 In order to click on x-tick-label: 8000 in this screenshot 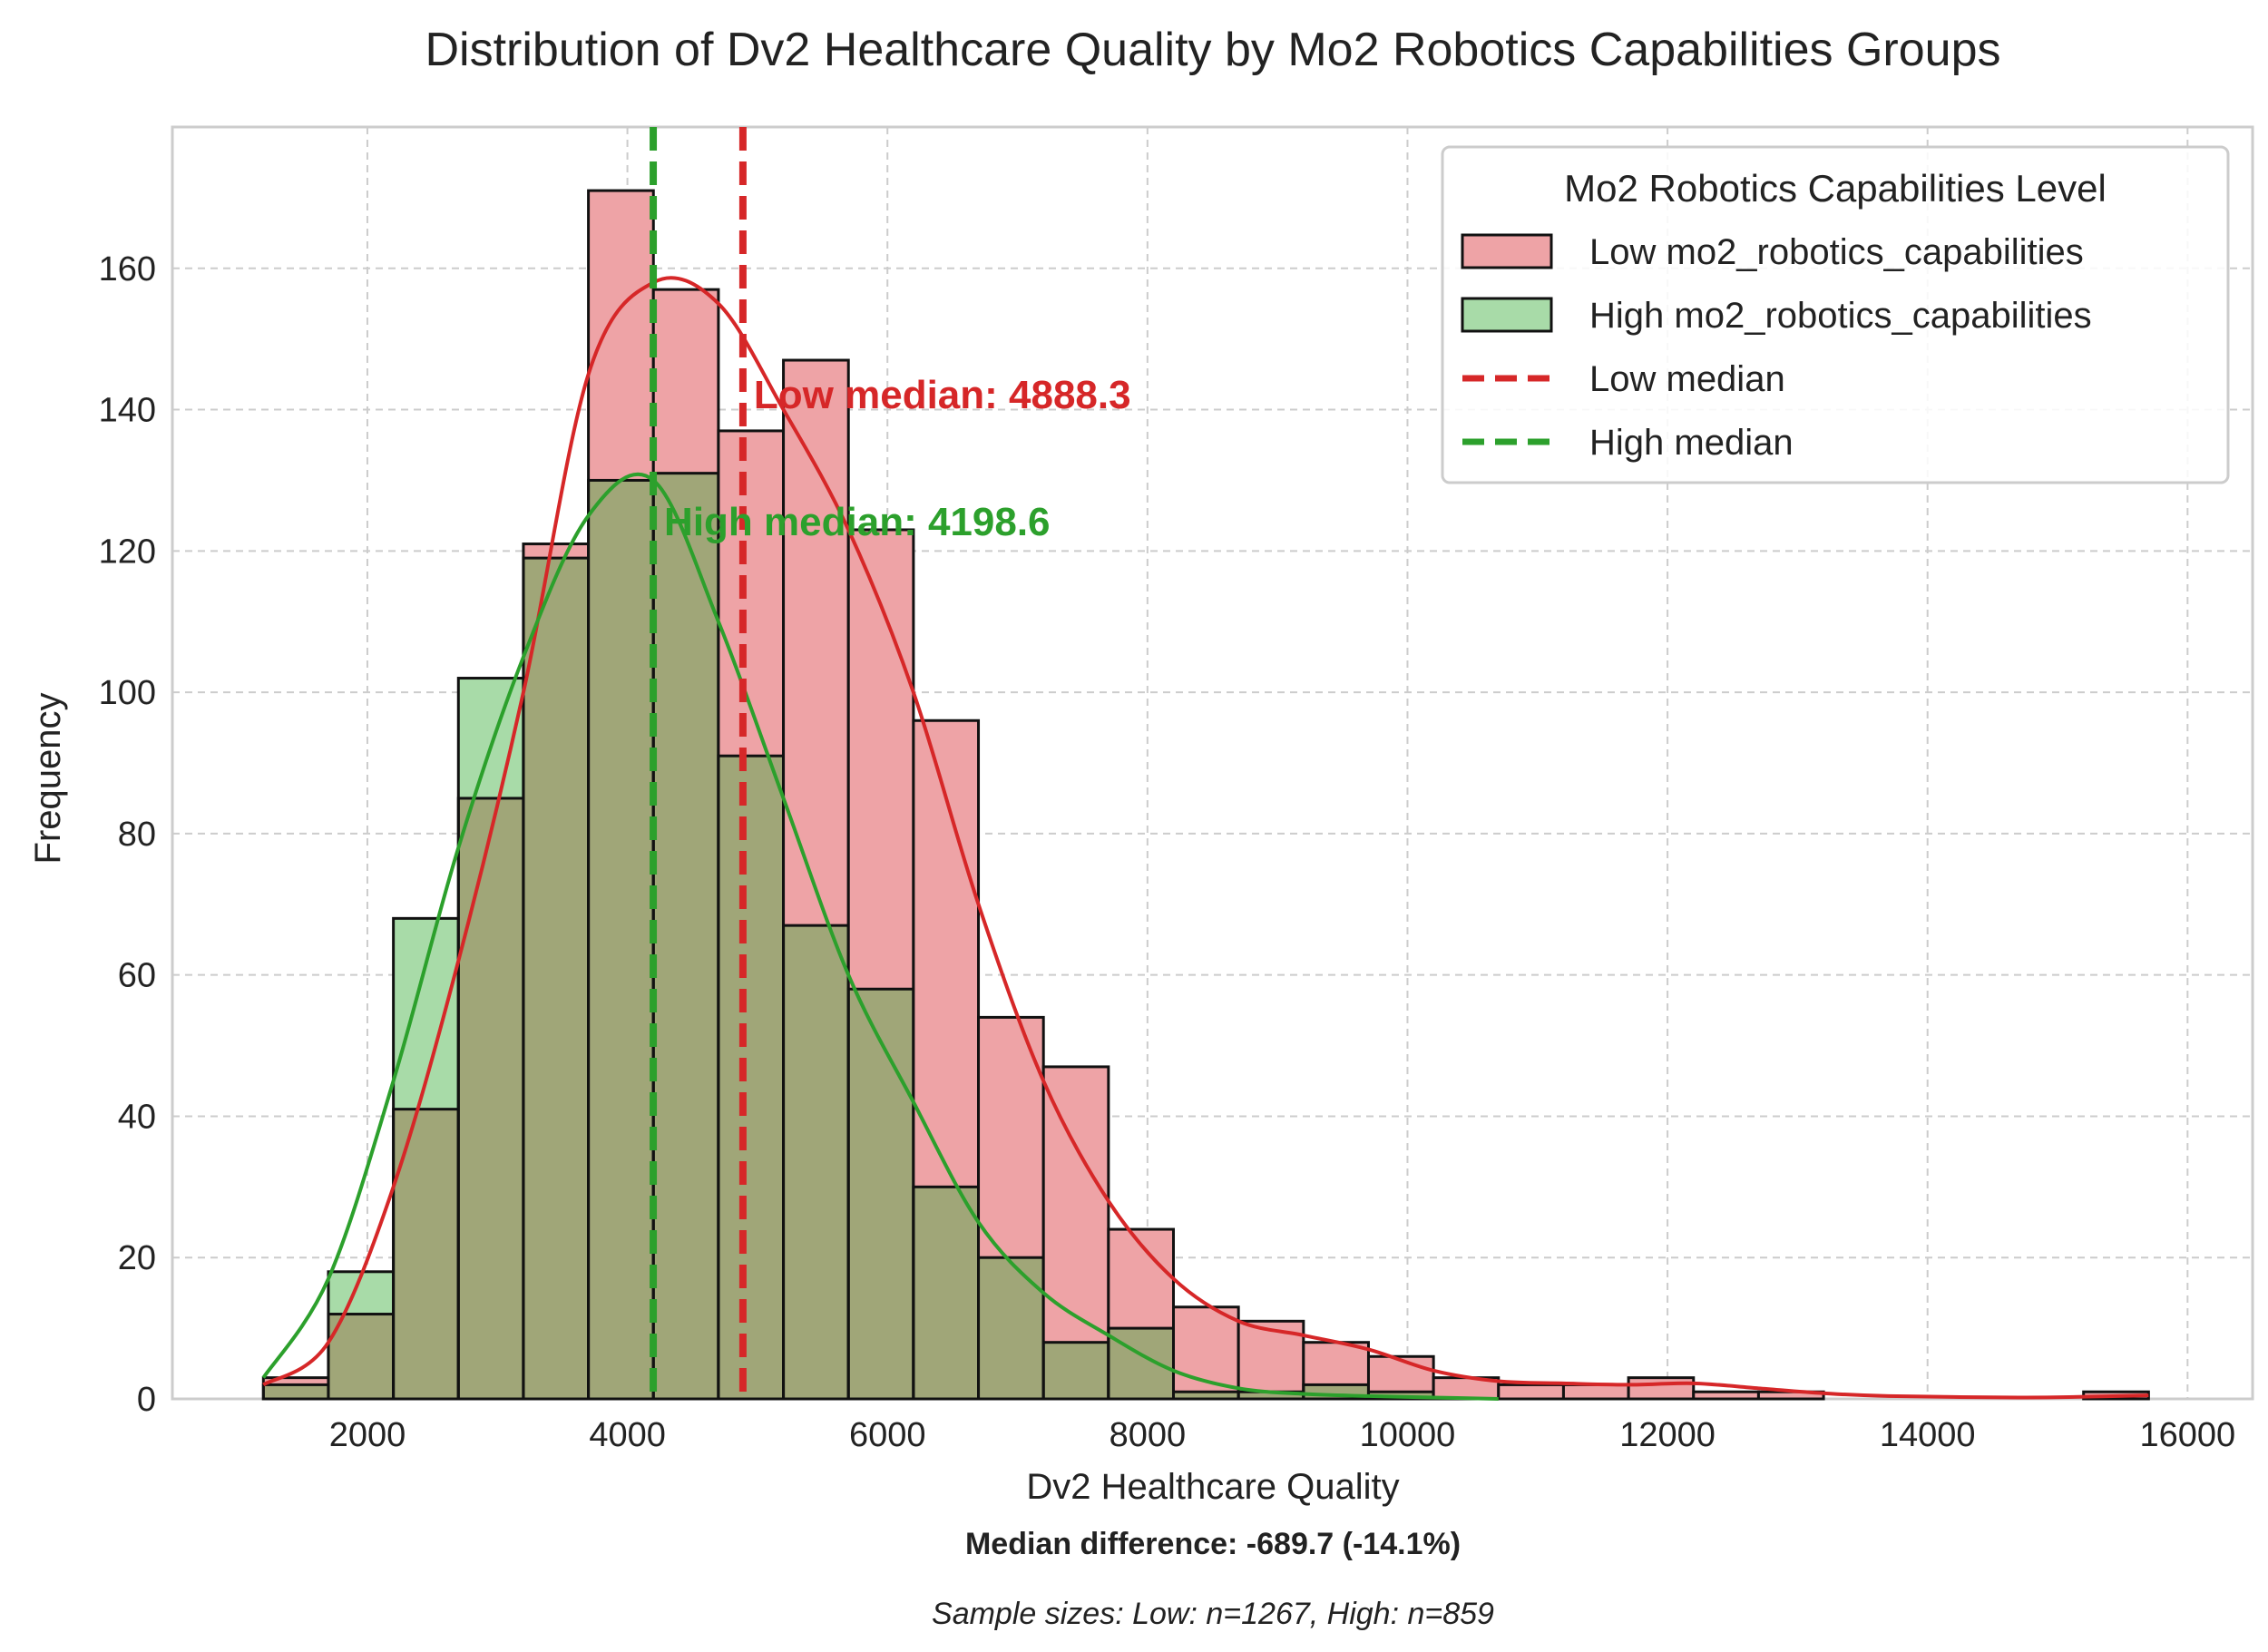, I will do `click(1148, 1435)`.